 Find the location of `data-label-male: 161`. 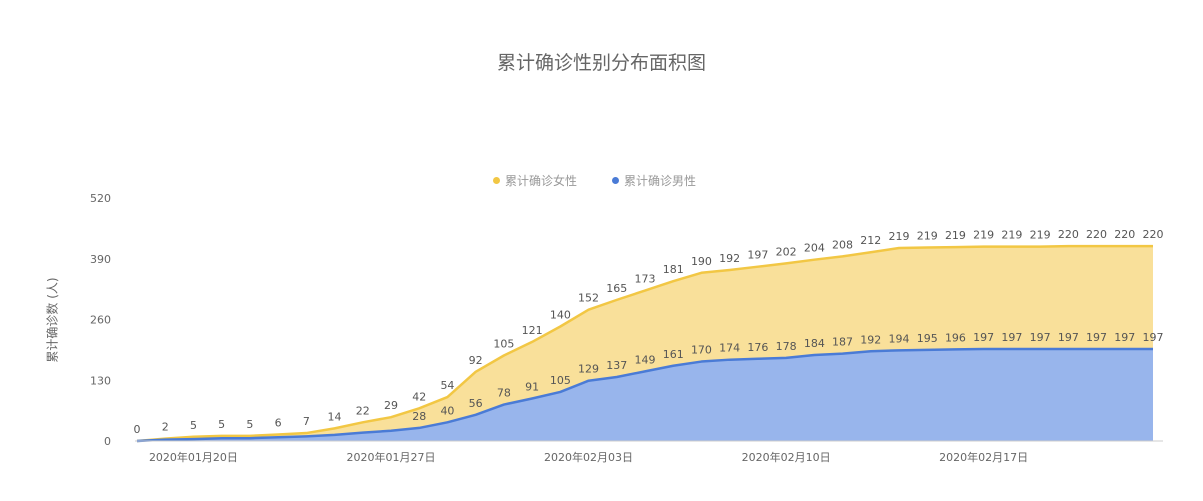

data-label-male: 161 is located at coordinates (673, 354).